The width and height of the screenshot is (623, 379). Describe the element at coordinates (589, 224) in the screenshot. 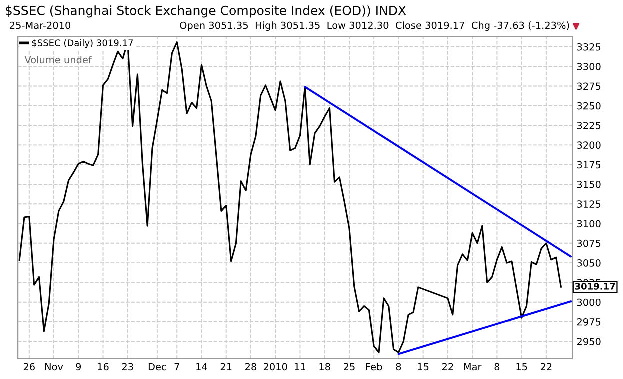

I see `y-tick-label: 3100` at that location.